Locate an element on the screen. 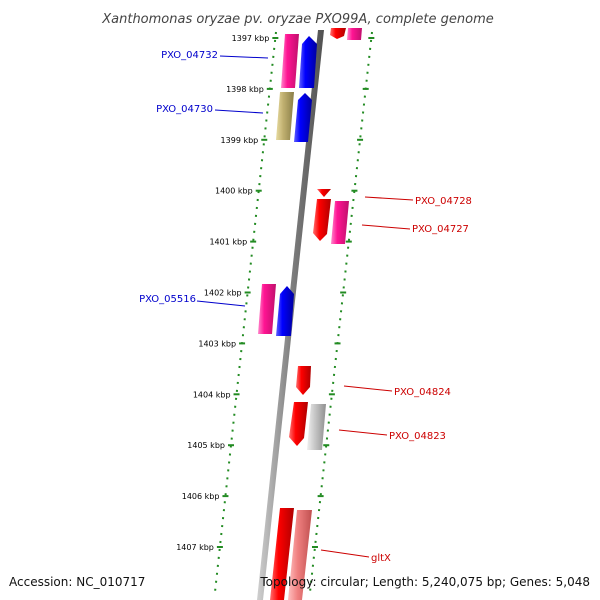 This screenshot has height=600, width=600. accession-text: Accession: NC_010717 is located at coordinates (77, 582).